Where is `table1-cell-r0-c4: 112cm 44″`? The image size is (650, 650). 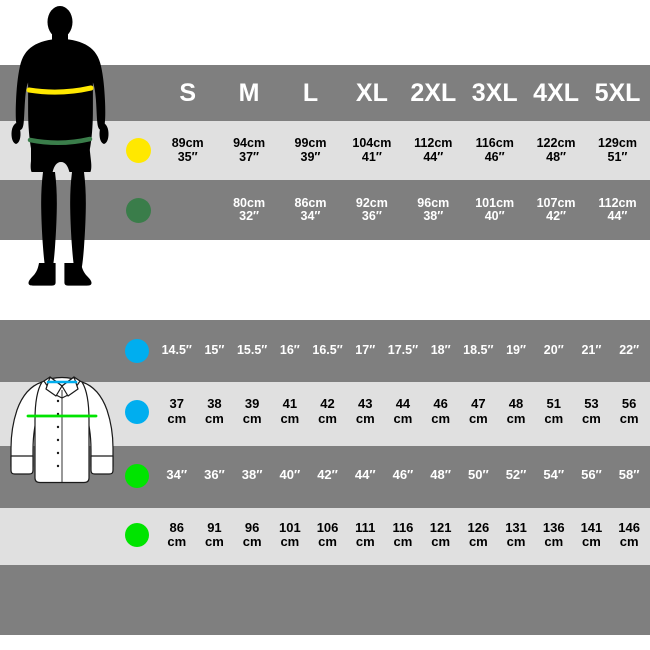 table1-cell-r0-c4: 112cm 44″ is located at coordinates (433, 150).